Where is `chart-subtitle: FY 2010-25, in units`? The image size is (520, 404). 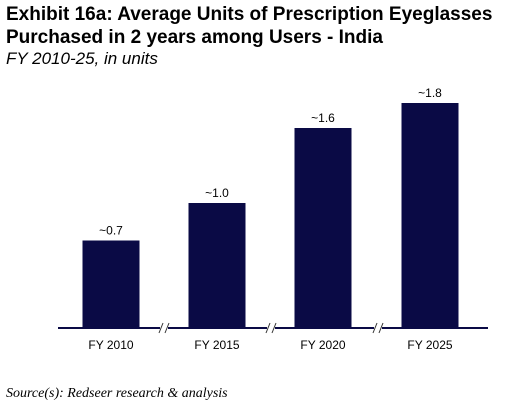 chart-subtitle: FY 2010-25, in units is located at coordinates (82, 58).